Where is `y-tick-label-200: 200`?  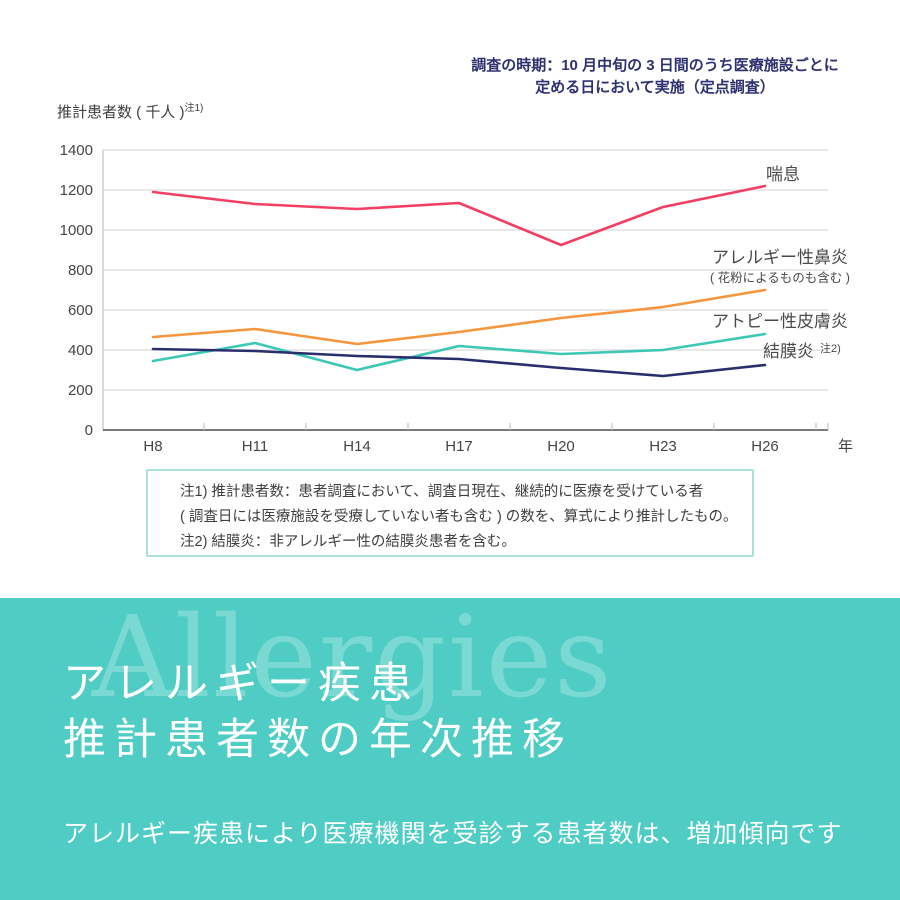
y-tick-label-200: 200 is located at coordinates (80, 390).